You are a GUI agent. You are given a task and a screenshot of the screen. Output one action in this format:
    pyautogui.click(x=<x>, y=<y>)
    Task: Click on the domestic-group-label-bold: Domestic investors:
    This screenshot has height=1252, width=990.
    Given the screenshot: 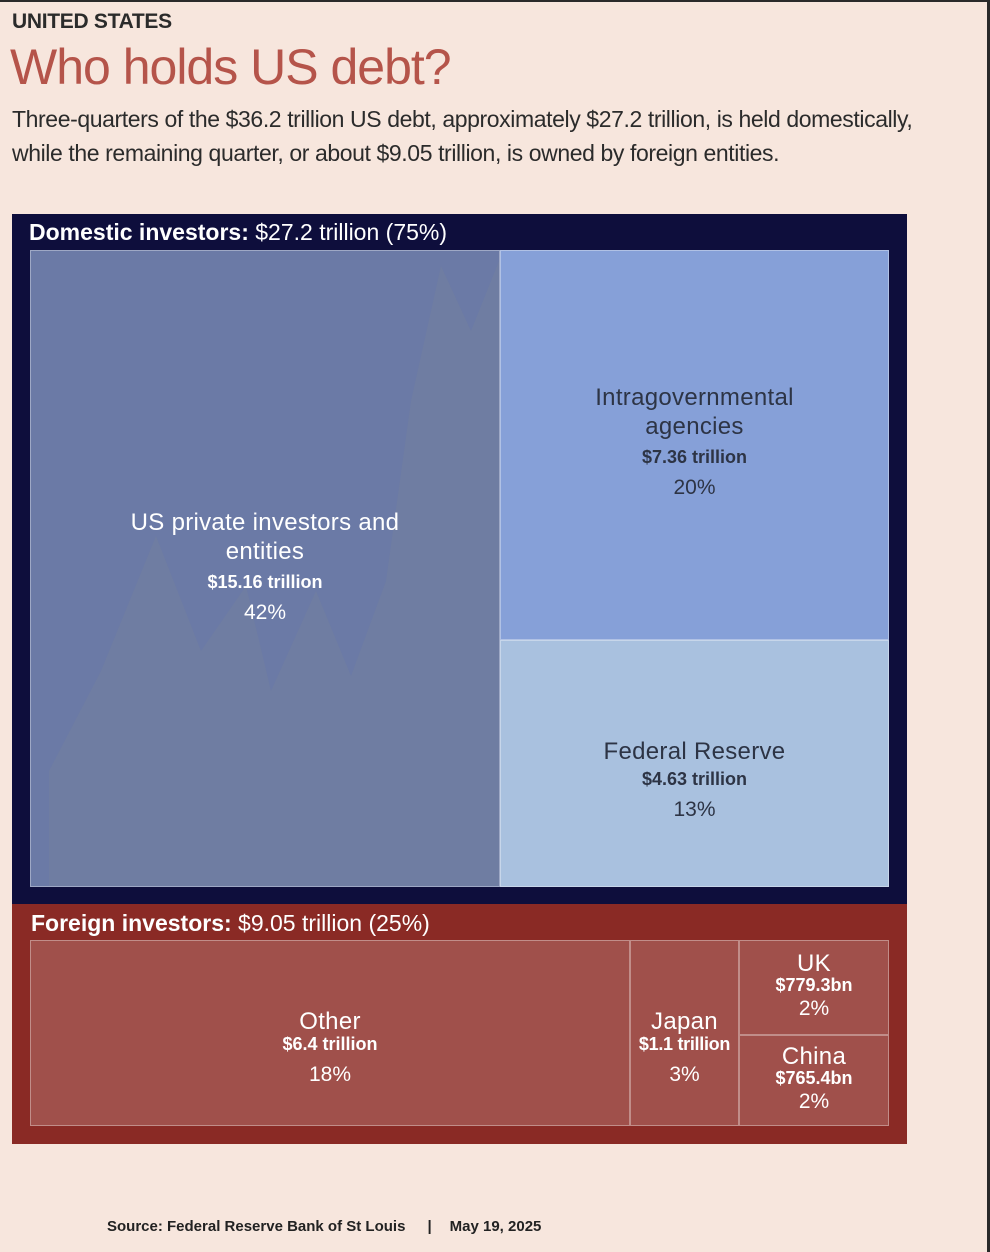 What is the action you would take?
    pyautogui.click(x=139, y=232)
    